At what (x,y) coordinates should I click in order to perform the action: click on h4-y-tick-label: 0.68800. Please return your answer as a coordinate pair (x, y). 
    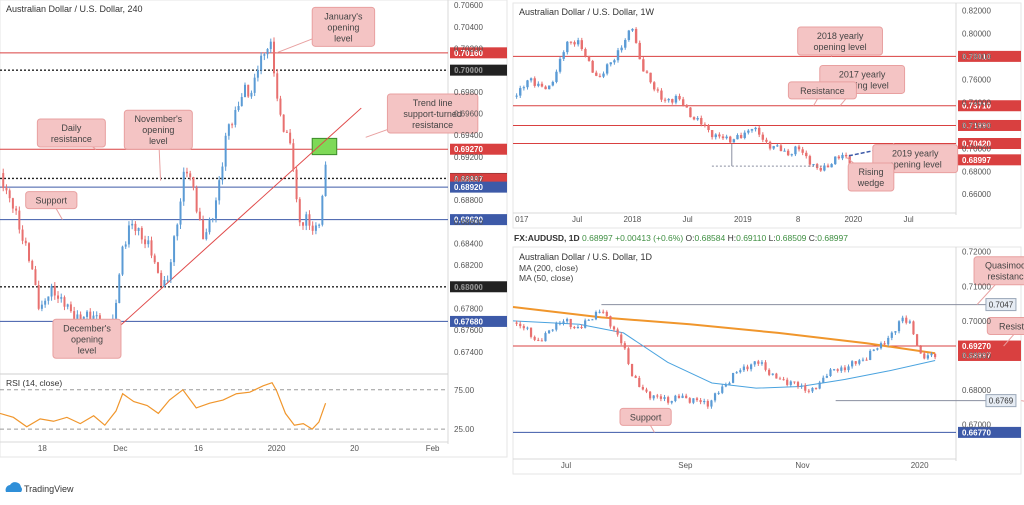
    Looking at the image, I should click on (468, 200).